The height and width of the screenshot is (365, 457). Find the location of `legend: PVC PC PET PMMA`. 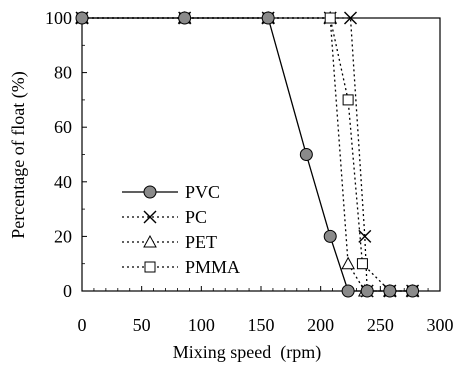

legend: PVC PC PET PMMA is located at coordinates (181, 229).